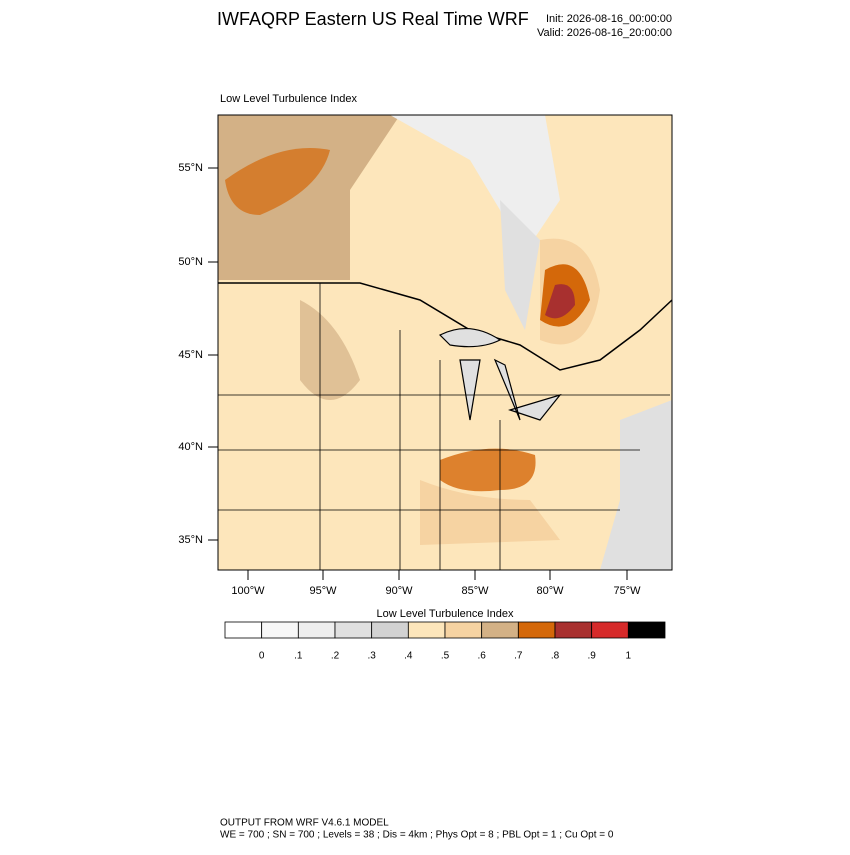 The image size is (850, 855). I want to click on lat-label: 35°N, so click(190, 540).